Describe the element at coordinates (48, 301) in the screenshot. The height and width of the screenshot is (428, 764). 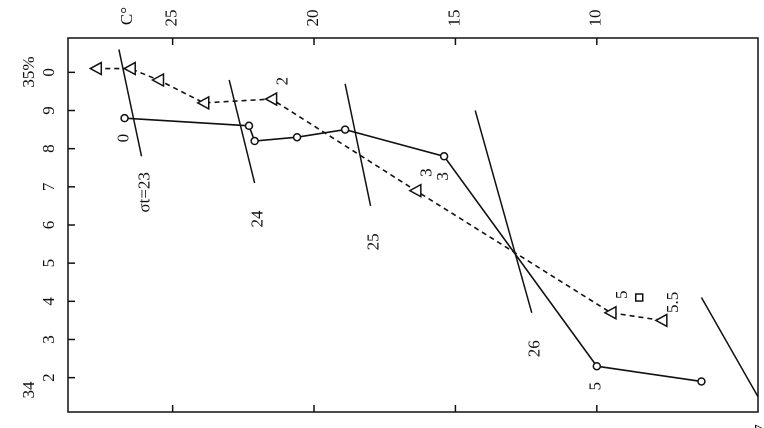
I see `y-tick-label: 4` at that location.